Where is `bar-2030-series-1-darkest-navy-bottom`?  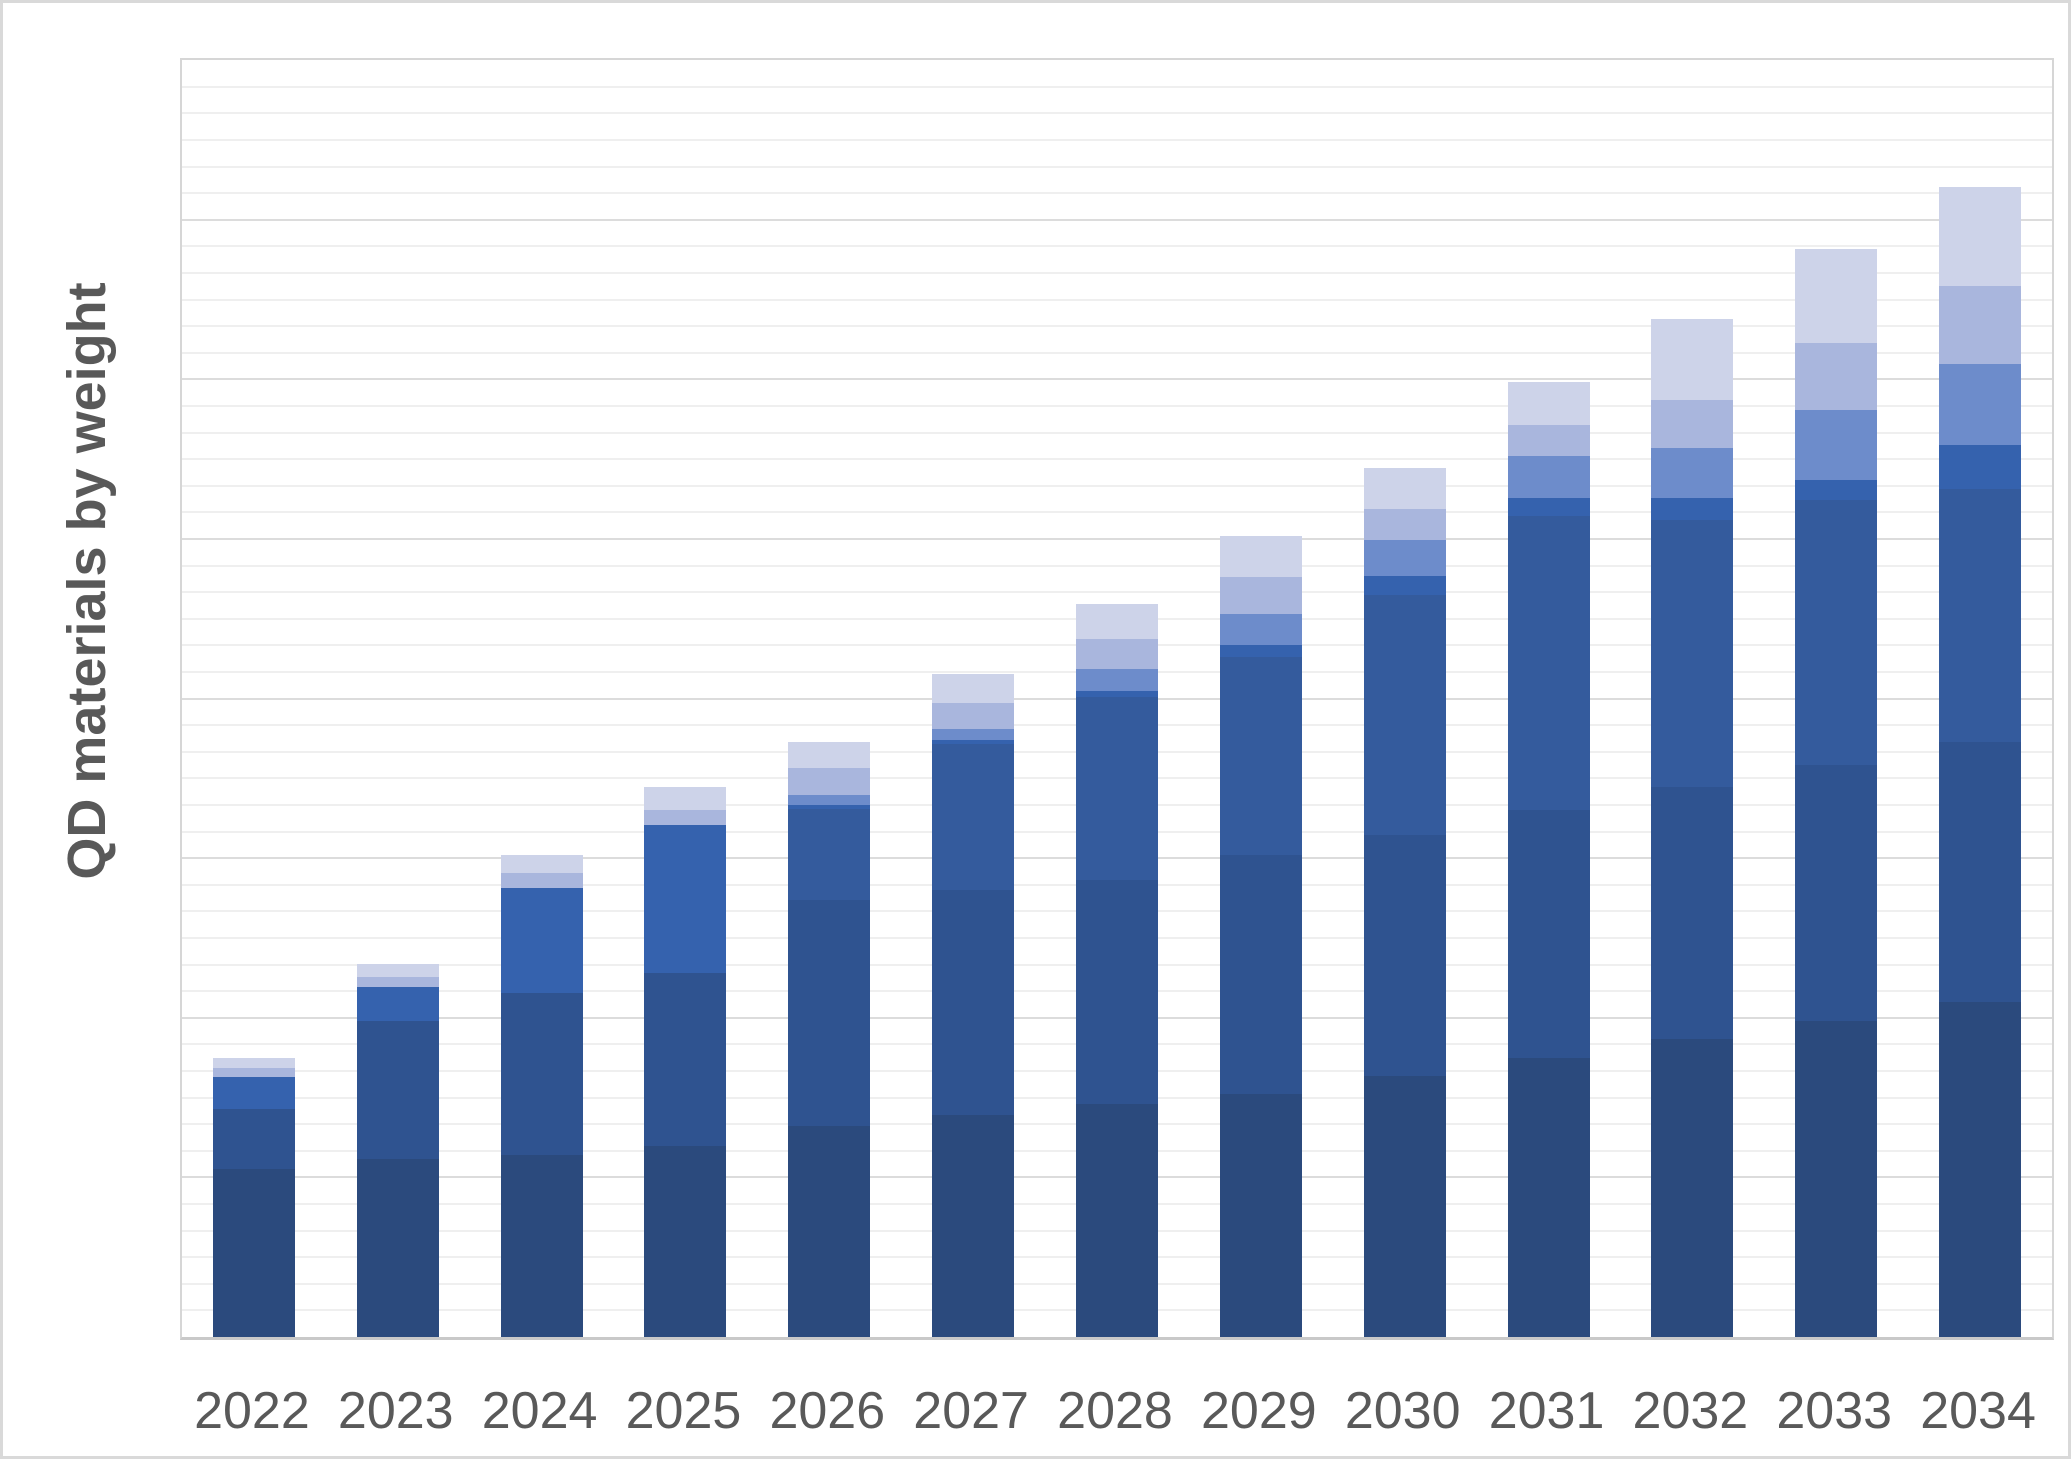
bar-2030-series-1-darkest-navy-bottom is located at coordinates (1404, 1206).